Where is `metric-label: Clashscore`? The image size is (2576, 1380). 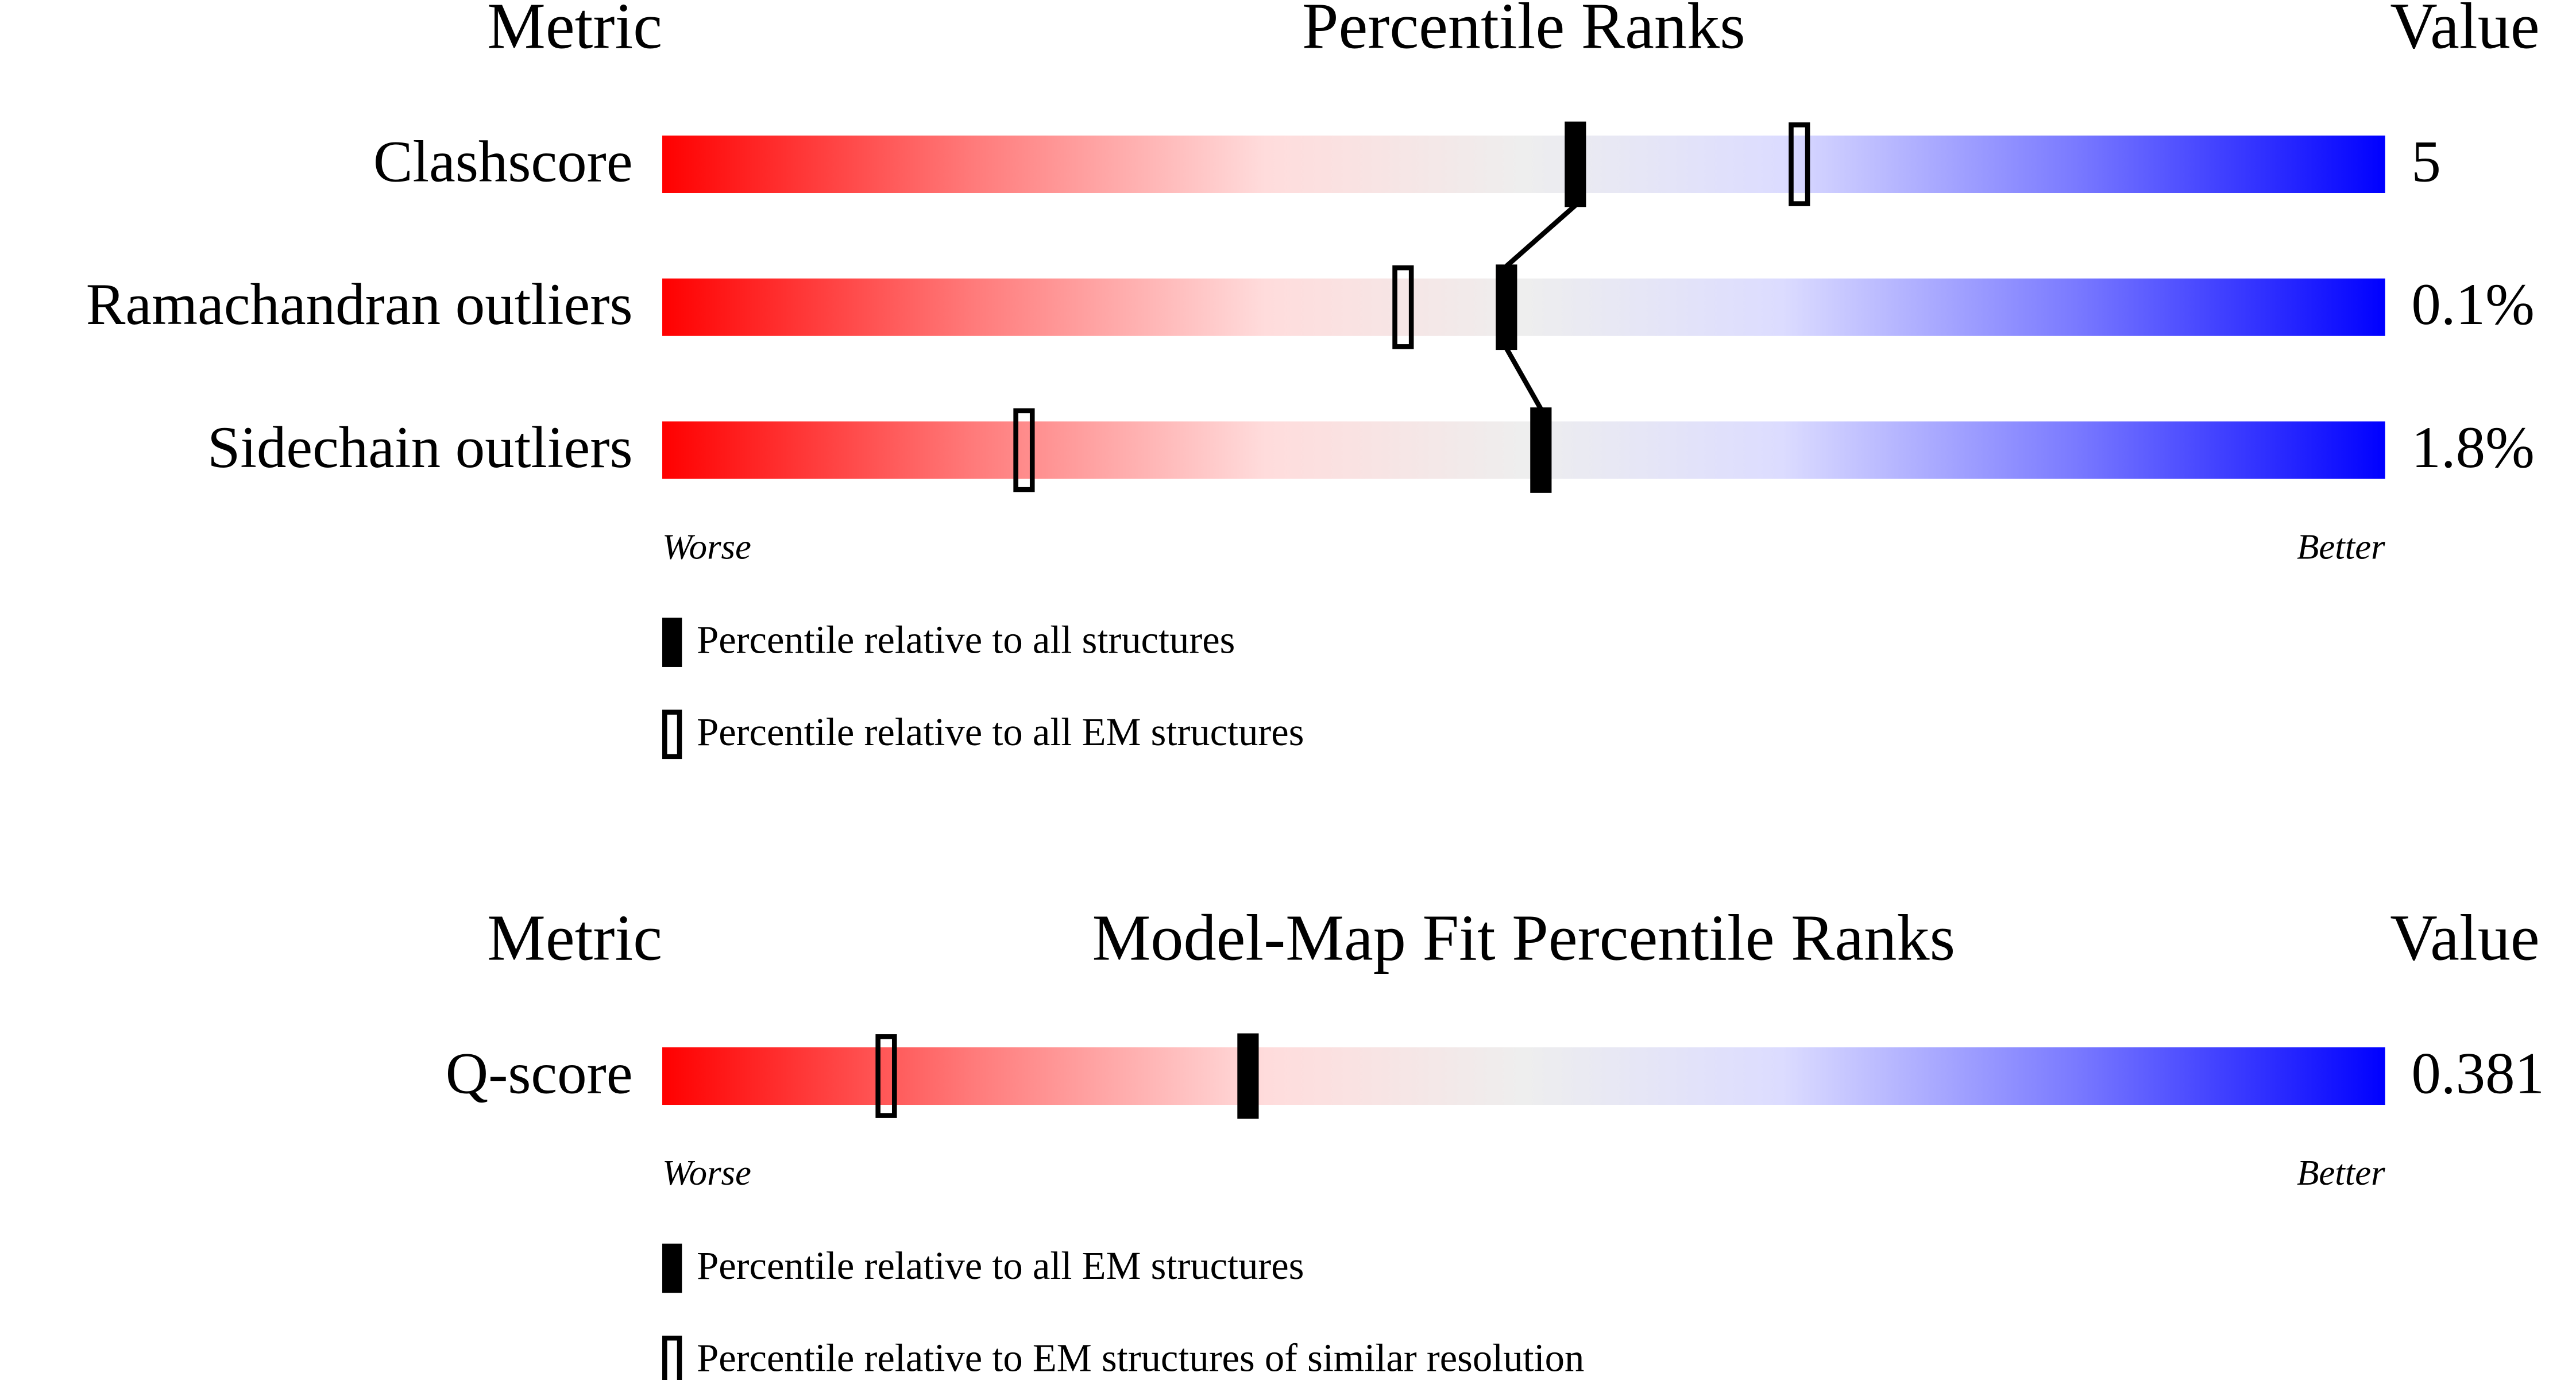 metric-label: Clashscore is located at coordinates (503, 161).